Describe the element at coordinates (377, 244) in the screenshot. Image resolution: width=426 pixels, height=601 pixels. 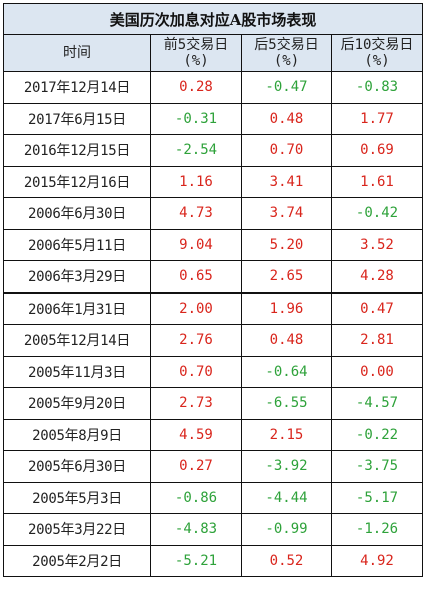
I see `post10-cell: 3.52` at that location.